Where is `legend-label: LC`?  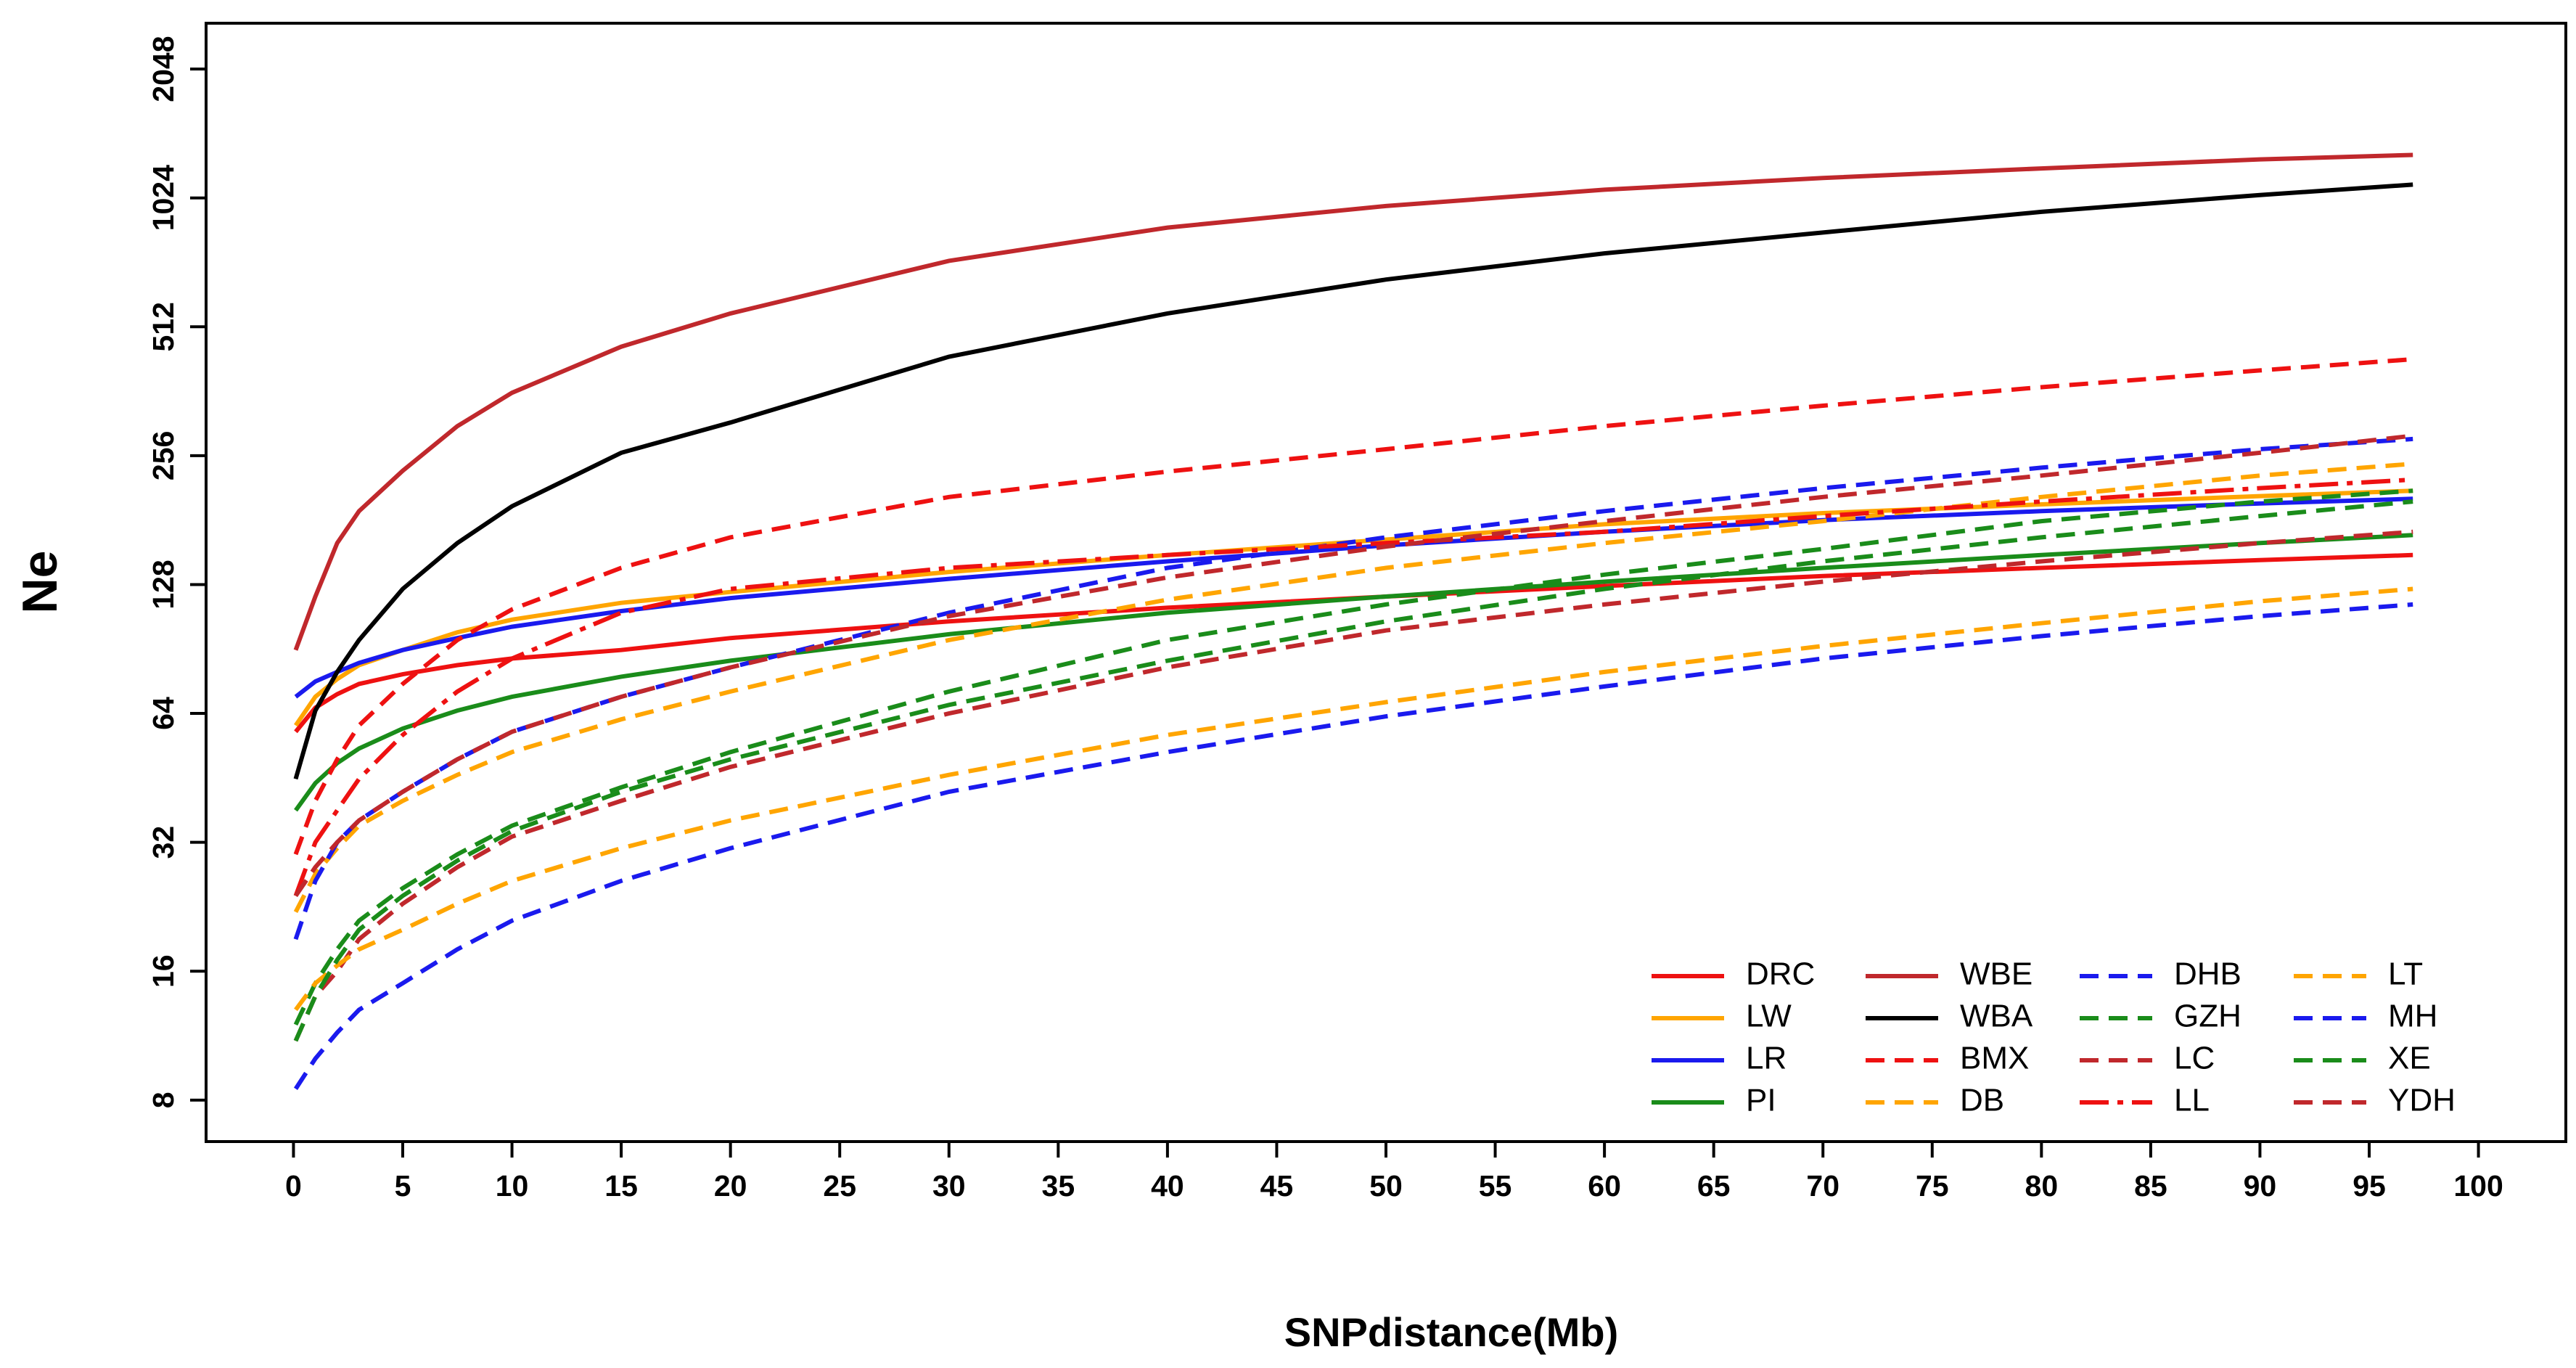
legend-label: LC is located at coordinates (2194, 1058).